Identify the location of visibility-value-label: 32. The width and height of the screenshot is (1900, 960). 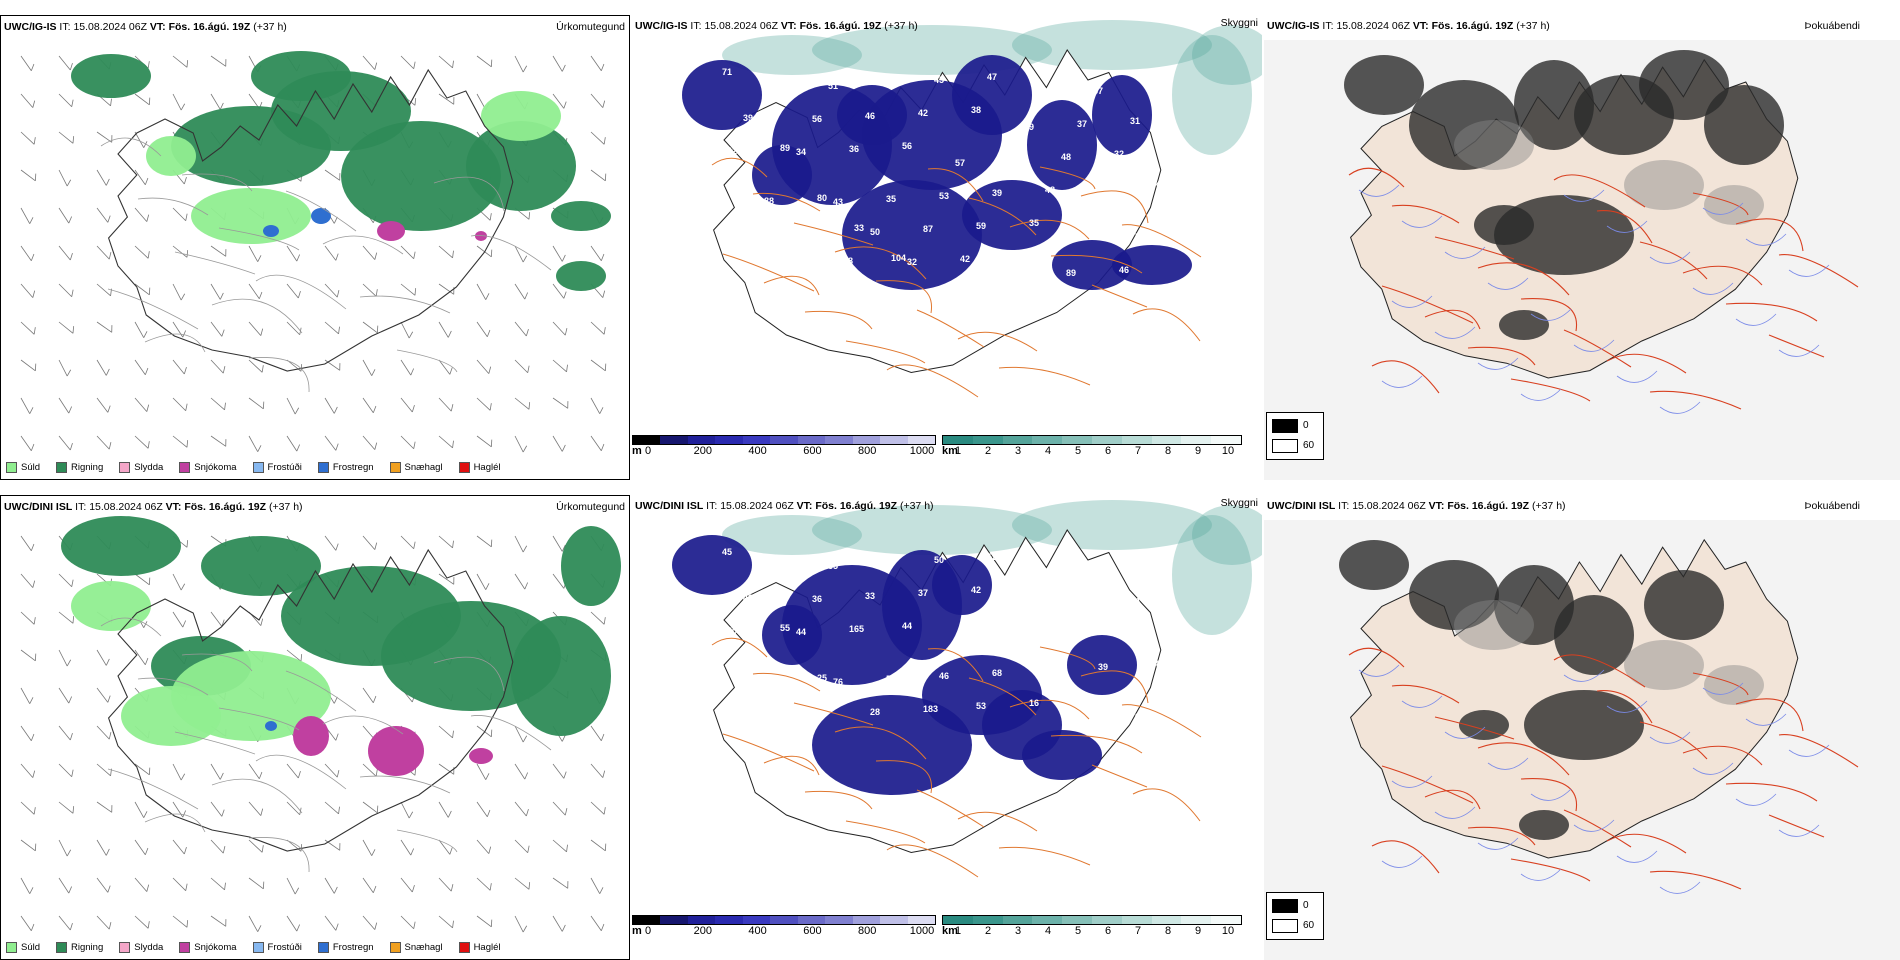
(1119, 154).